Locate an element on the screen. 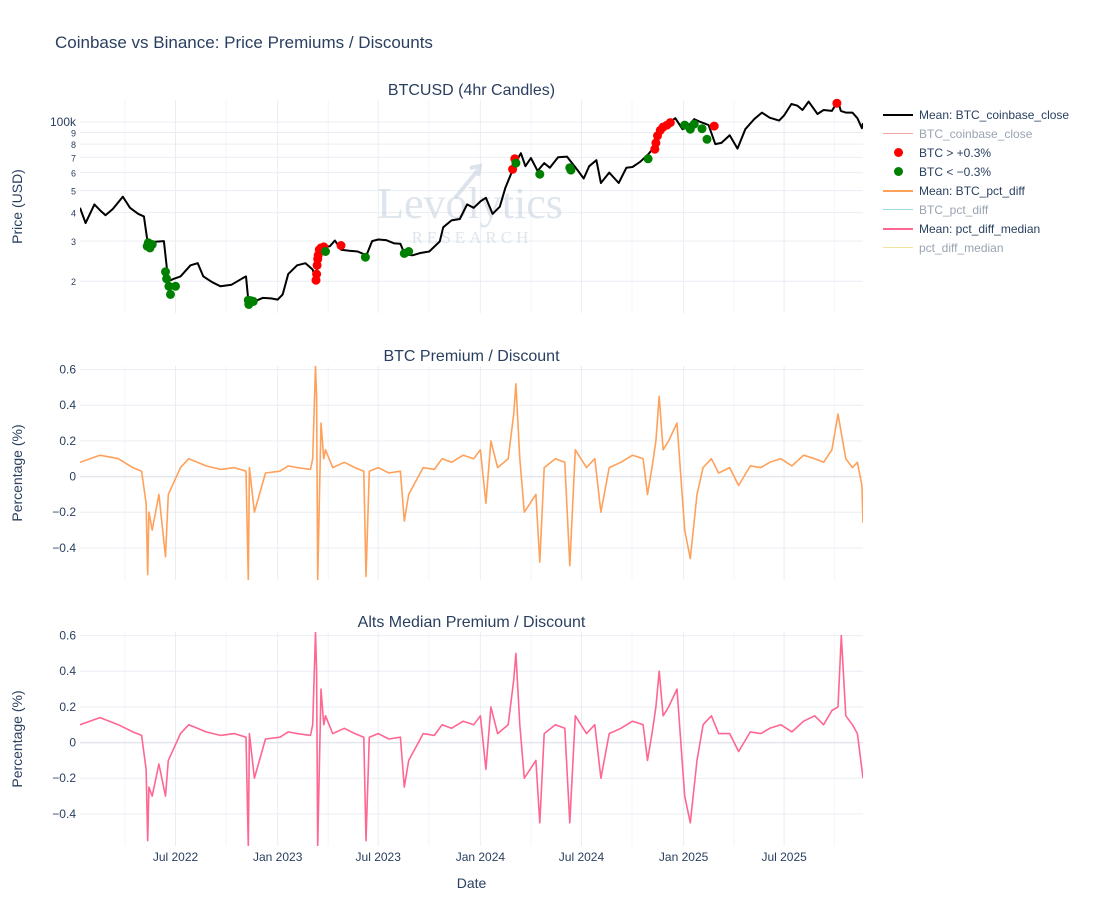 This screenshot has height=900, width=1100. legend-item: Mean: pct_diff_median is located at coordinates (987, 228).